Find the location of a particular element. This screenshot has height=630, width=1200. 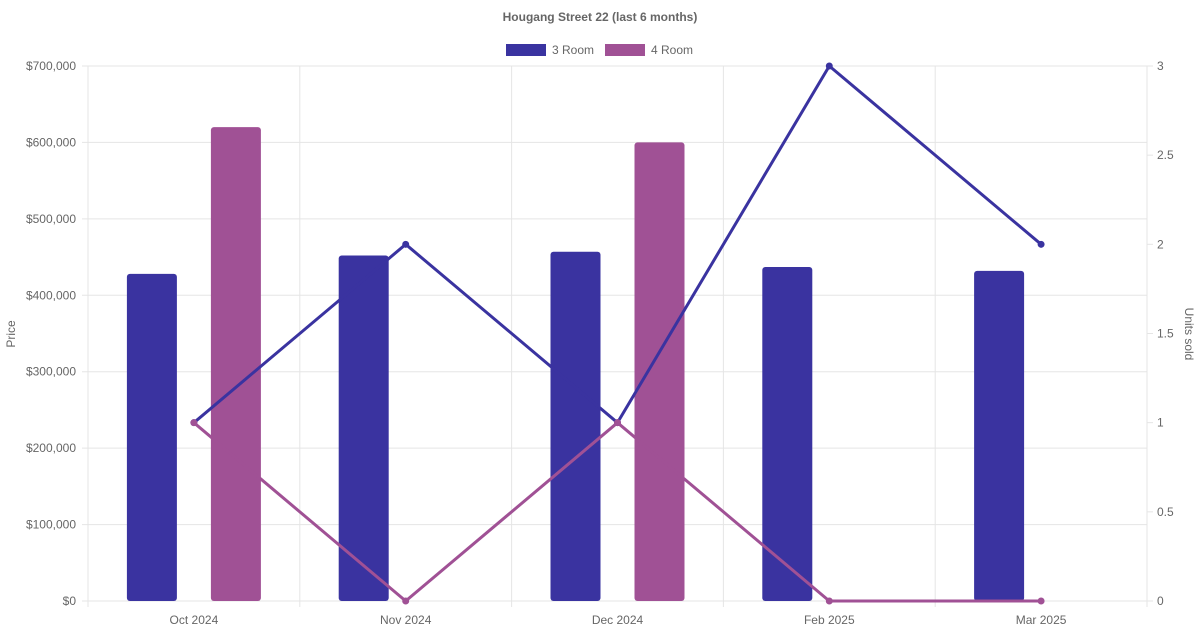

legend-item-4-room: 4 Room is located at coordinates (649, 50).